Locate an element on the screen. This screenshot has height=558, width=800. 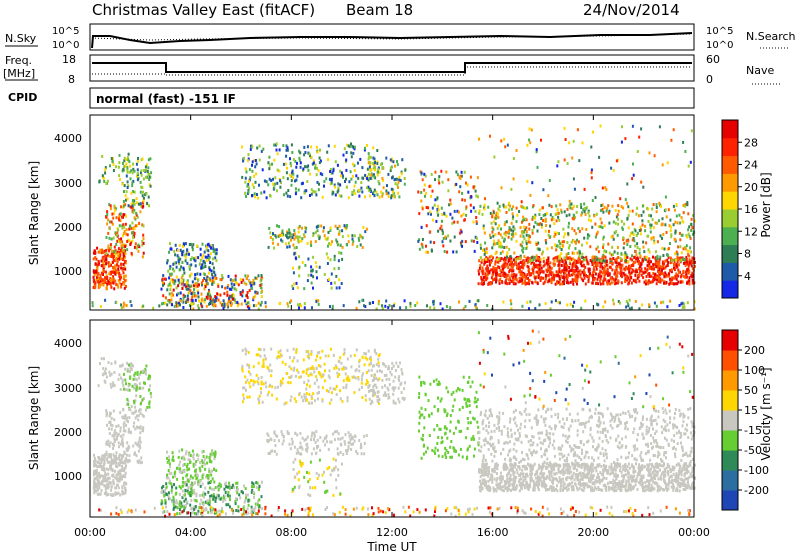
nsky-label: N.Sky is located at coordinates (21, 38).